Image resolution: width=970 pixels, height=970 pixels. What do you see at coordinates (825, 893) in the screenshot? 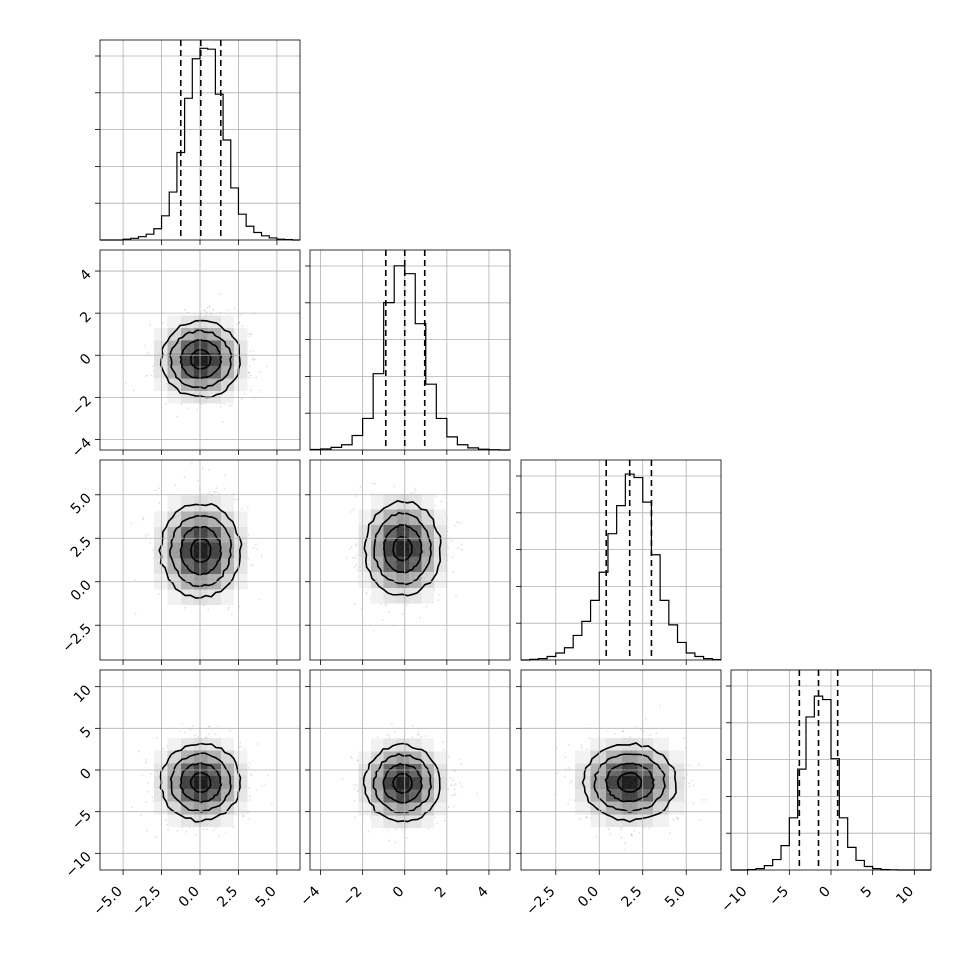
I see `x-tick-label: 0` at bounding box center [825, 893].